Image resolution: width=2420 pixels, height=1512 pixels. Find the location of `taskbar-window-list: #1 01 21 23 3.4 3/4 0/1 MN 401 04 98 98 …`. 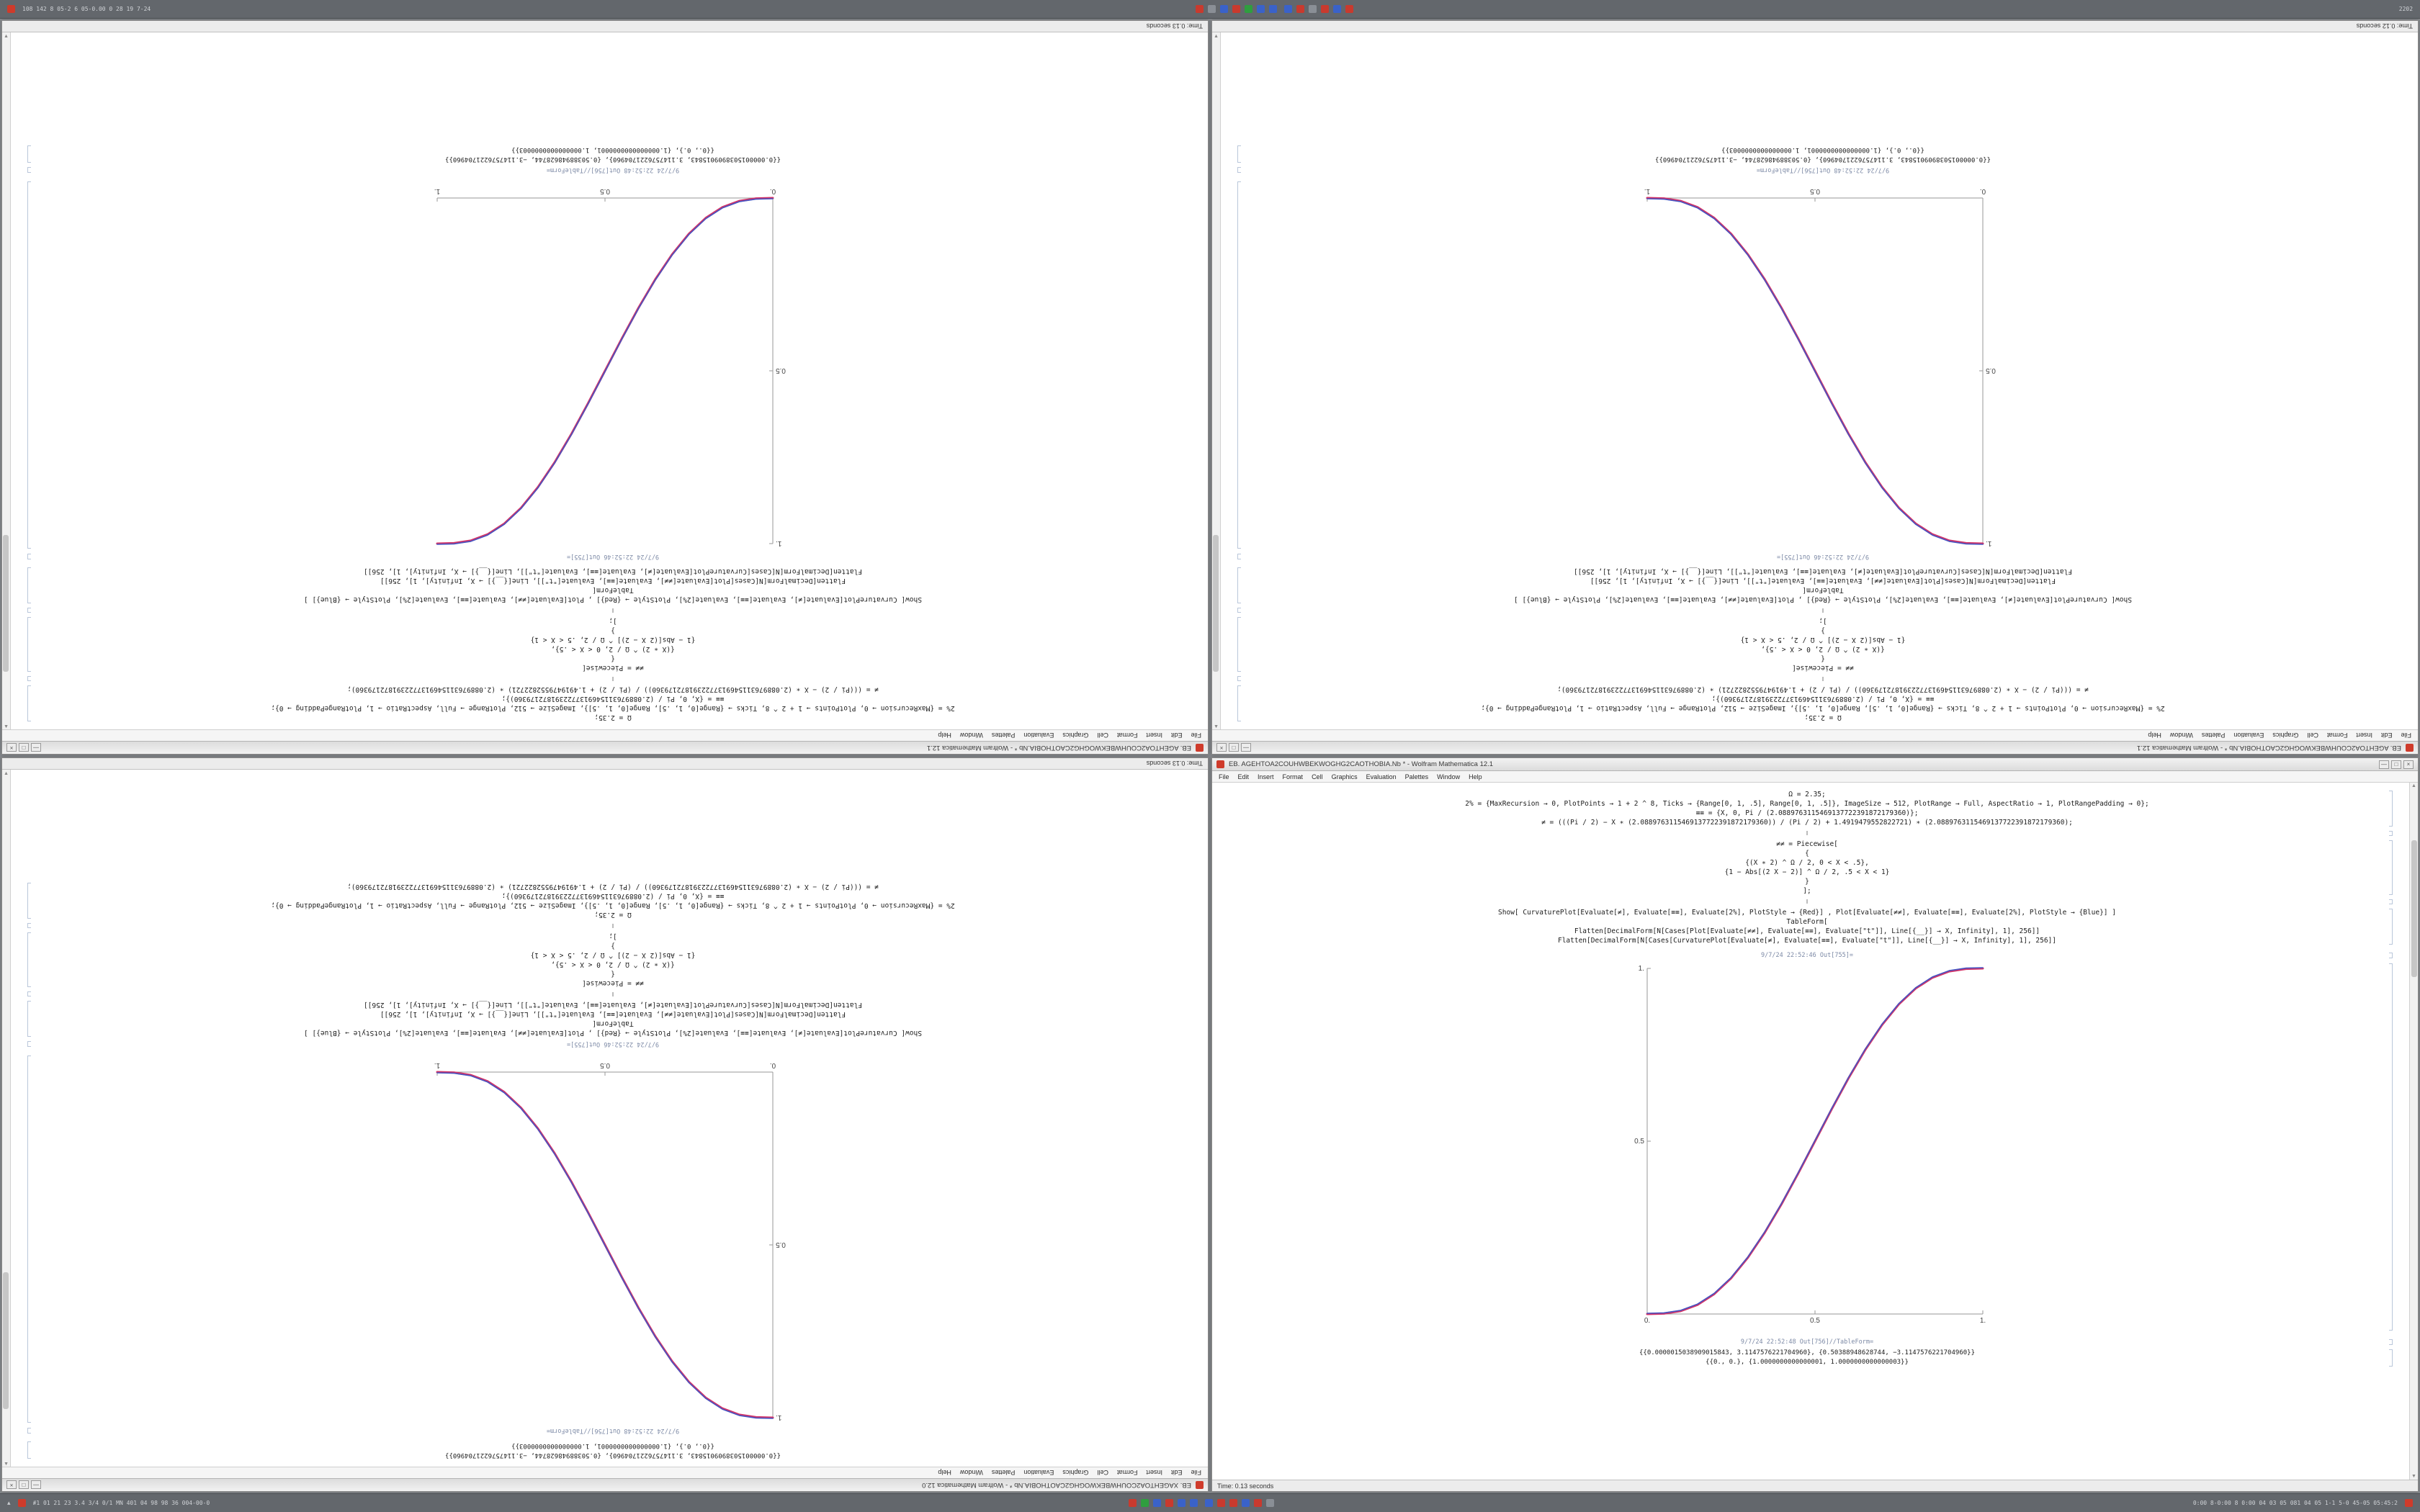

taskbar-window-list: #1 01 21 23 3.4 3/4 0/1 MN 401 04 98 98 … is located at coordinates (121, 1503).